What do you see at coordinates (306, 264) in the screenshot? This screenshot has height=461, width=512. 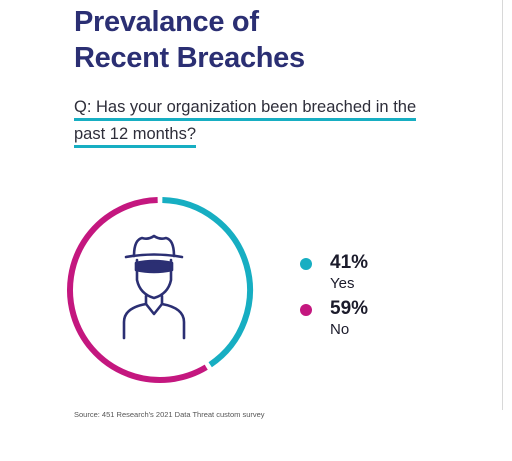 I see `legend-swatch-yes` at bounding box center [306, 264].